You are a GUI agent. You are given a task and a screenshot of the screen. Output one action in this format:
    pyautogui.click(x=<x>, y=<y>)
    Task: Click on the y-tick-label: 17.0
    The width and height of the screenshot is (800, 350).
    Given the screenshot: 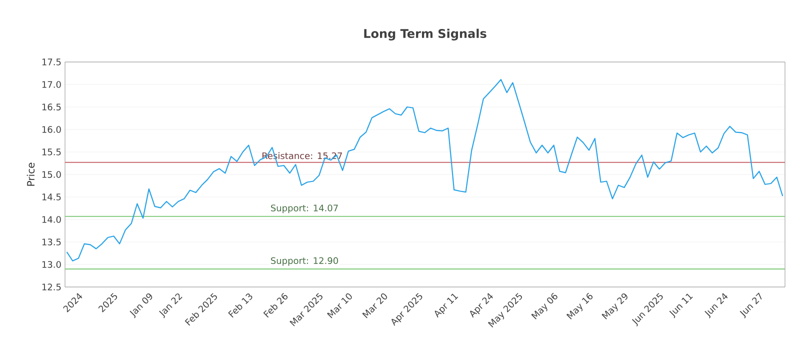 What is the action you would take?
    pyautogui.click(x=51, y=84)
    